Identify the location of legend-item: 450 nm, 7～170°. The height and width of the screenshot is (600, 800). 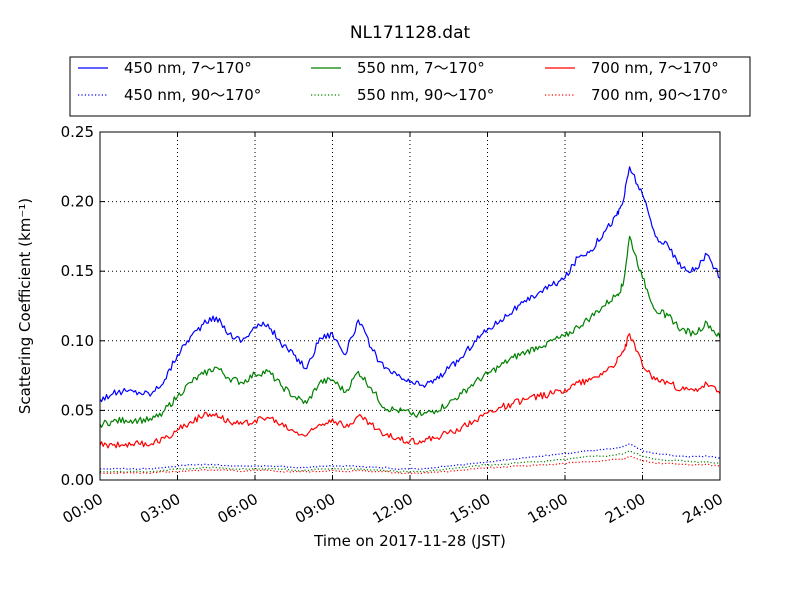
(165, 68).